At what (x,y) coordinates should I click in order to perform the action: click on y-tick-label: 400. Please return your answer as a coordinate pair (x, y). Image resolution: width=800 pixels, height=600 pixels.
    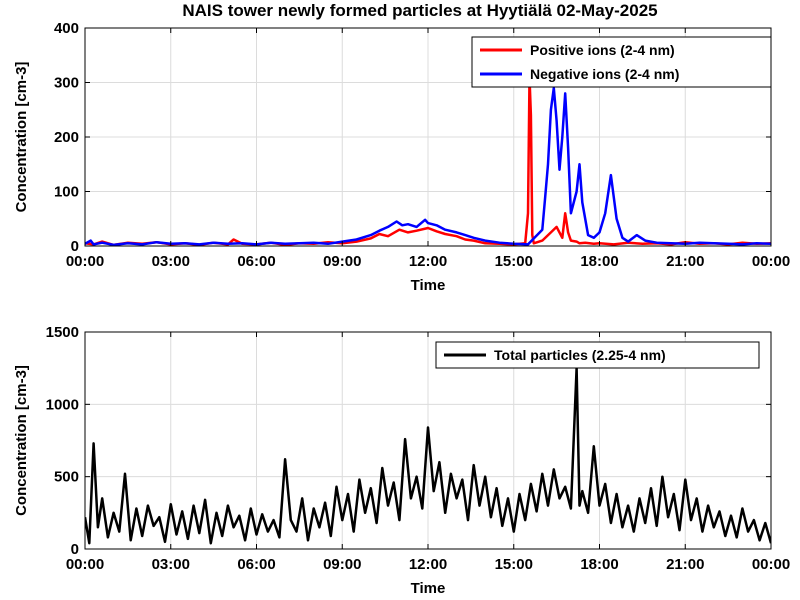
    Looking at the image, I should click on (66, 28).